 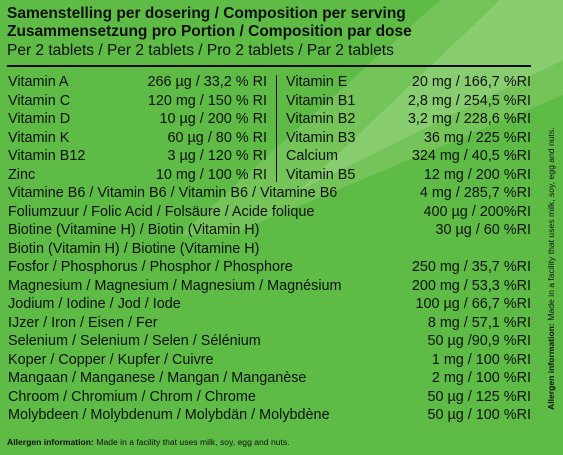 What do you see at coordinates (217, 137) in the screenshot?
I see `nutrient-value: 60 µg / 80 % RI` at bounding box center [217, 137].